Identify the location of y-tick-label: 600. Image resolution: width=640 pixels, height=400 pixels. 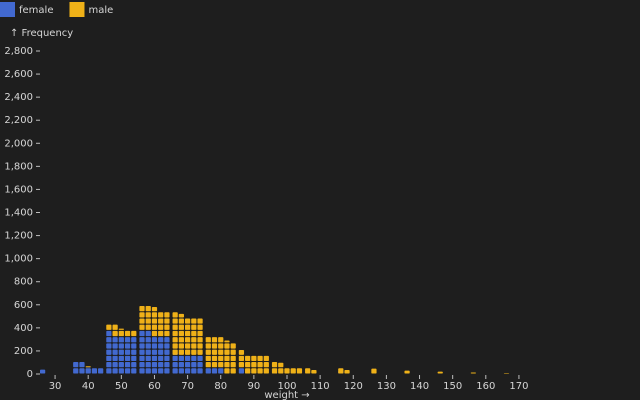
(23, 305).